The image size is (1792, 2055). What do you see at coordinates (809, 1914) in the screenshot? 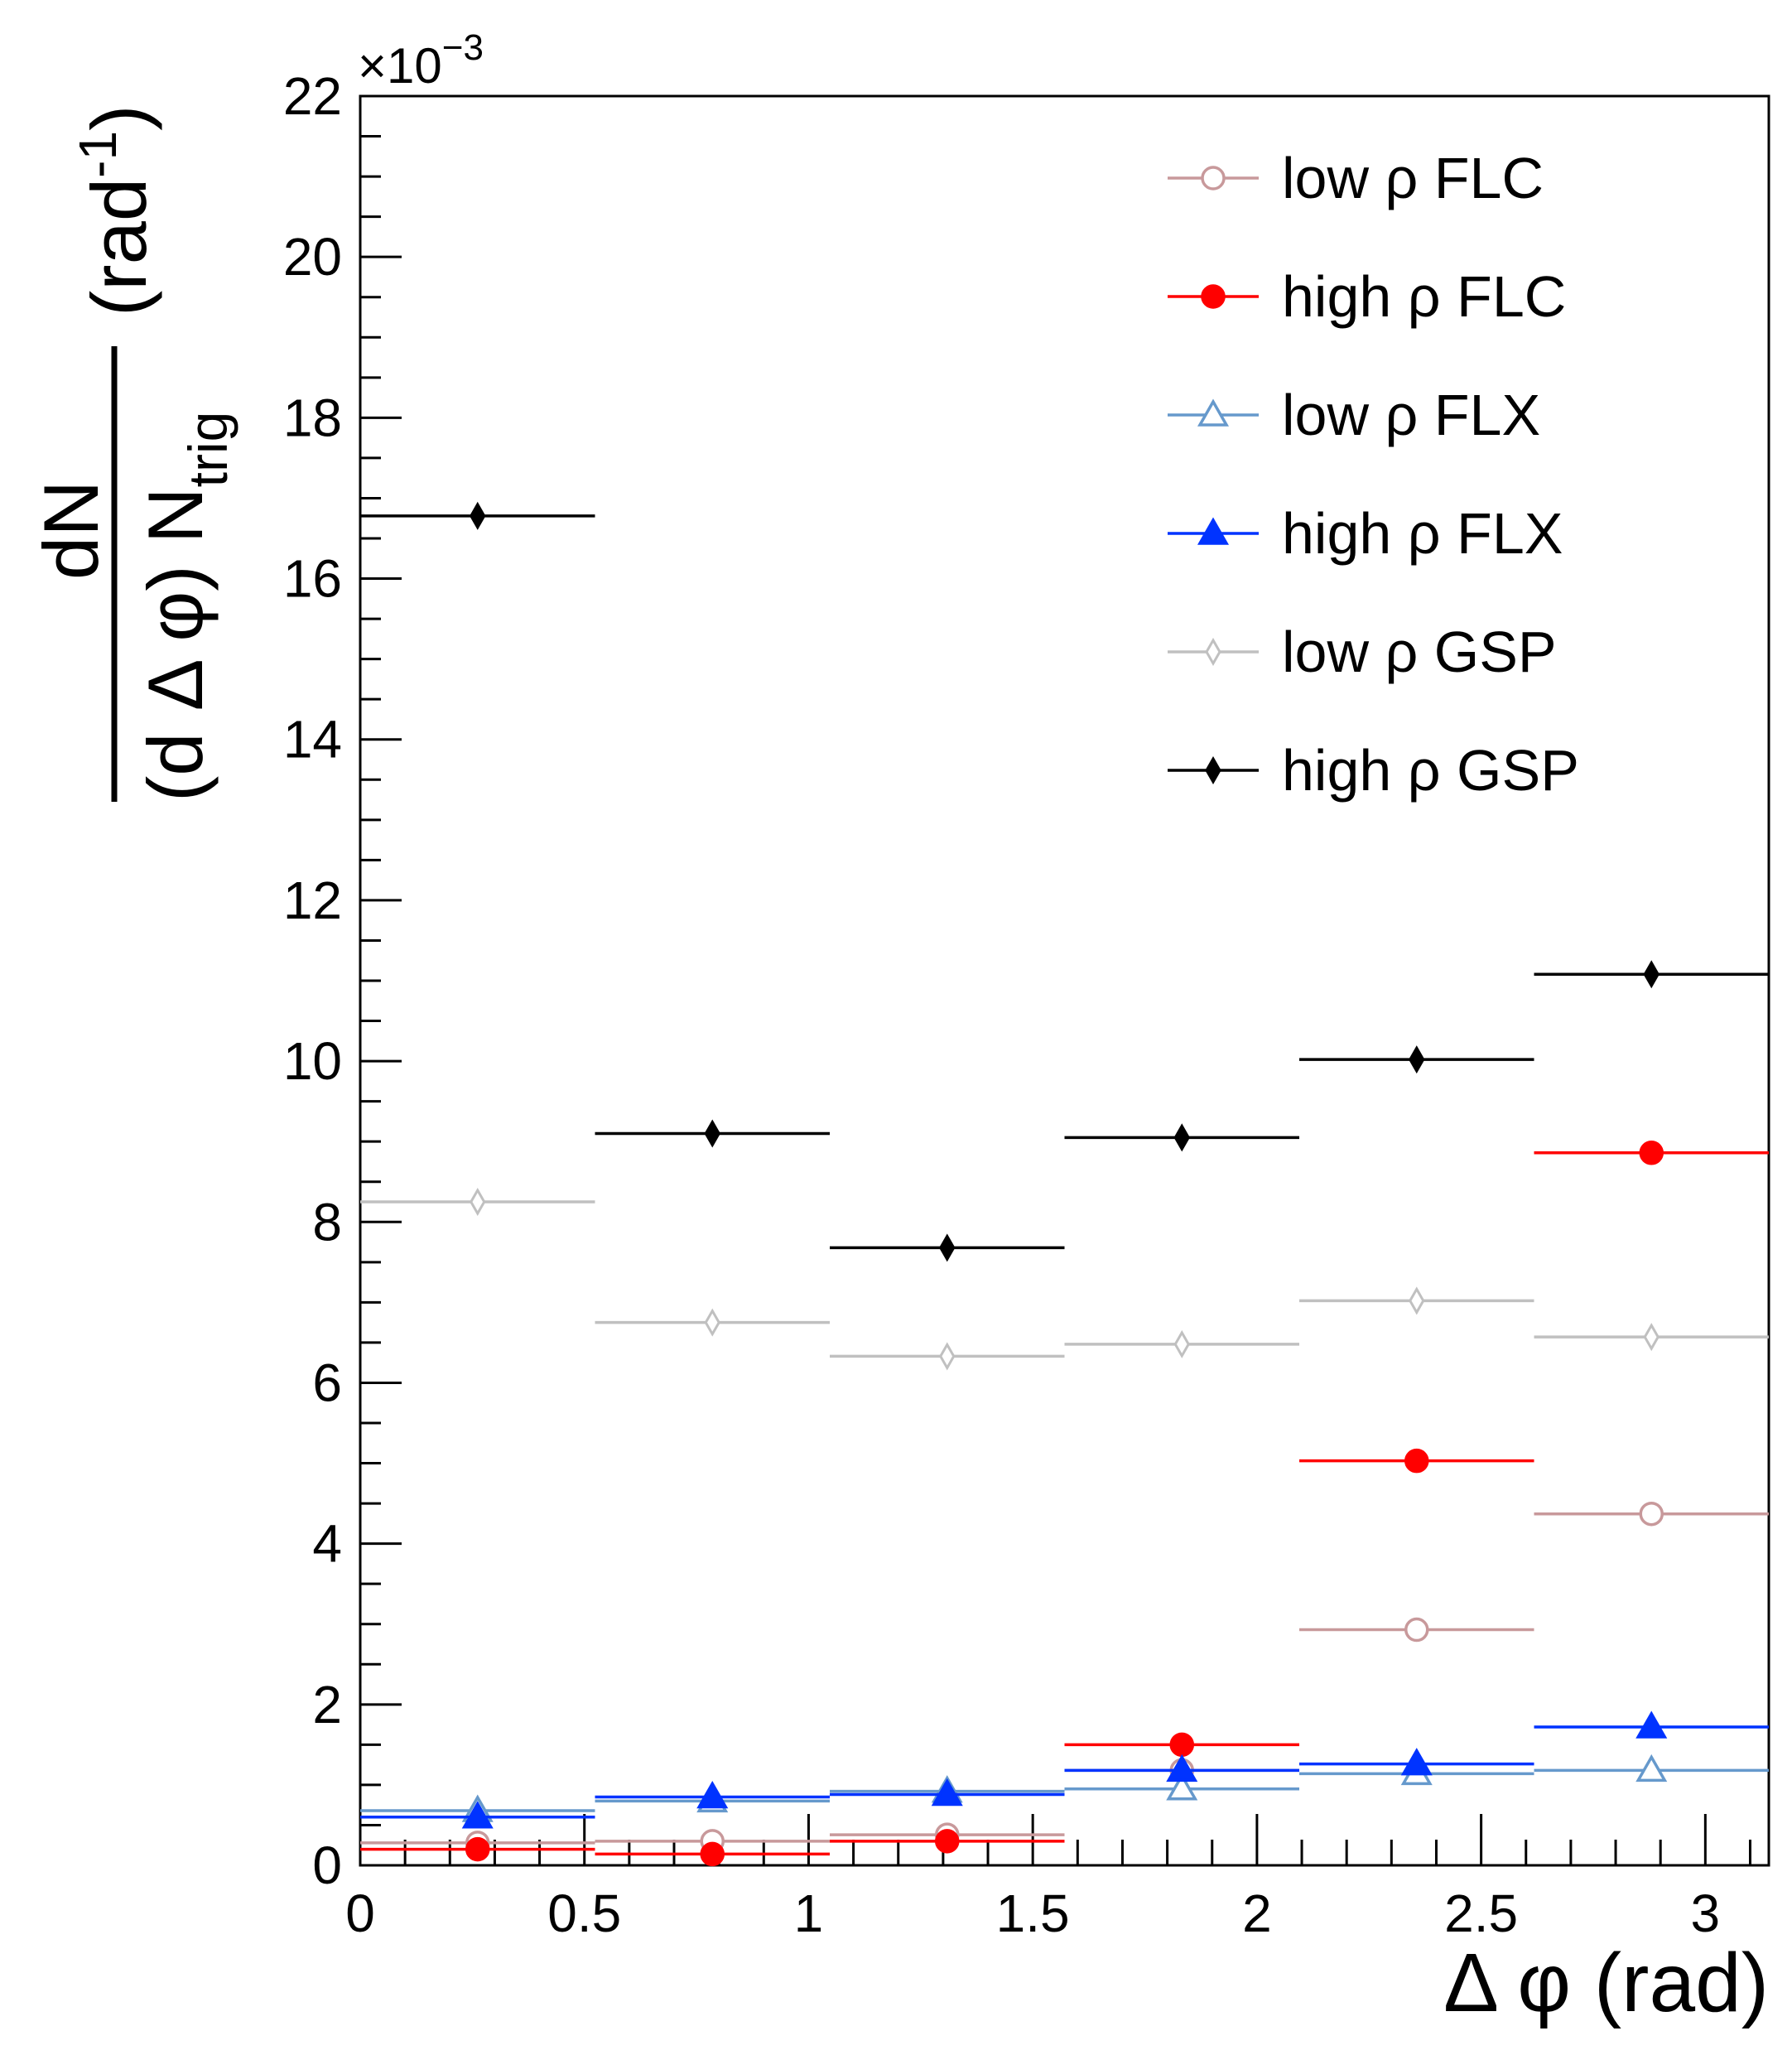
I see `x-tick-label: 1` at bounding box center [809, 1914].